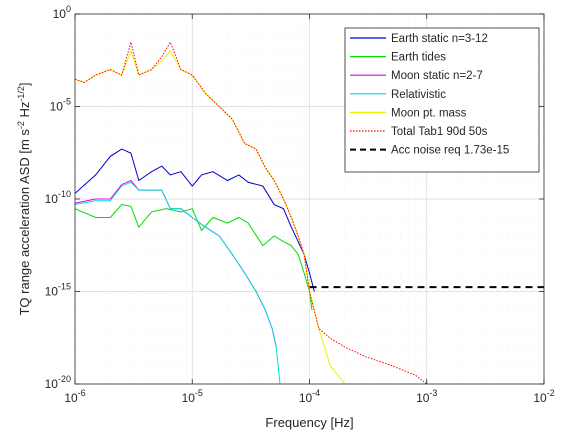 This screenshot has height=437, width=567. I want to click on y-axis-label: TQ range acceleration ASD [m s-2 Hz-1/2], so click(24, 198).